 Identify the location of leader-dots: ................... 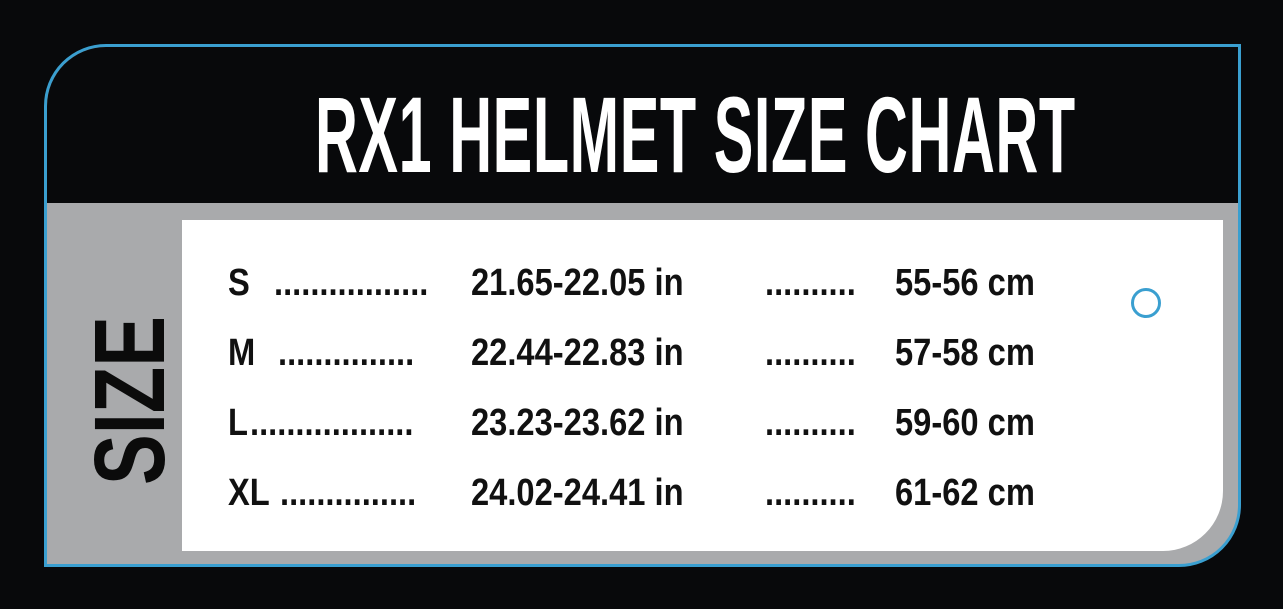
(332, 423).